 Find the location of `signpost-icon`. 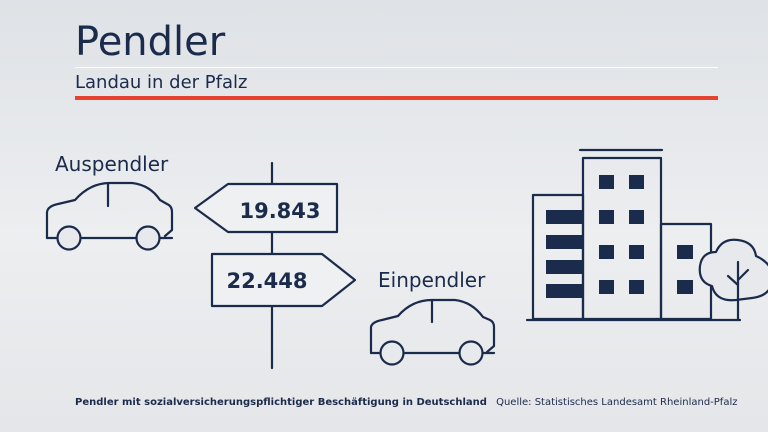

signpost-icon is located at coordinates (275, 265).